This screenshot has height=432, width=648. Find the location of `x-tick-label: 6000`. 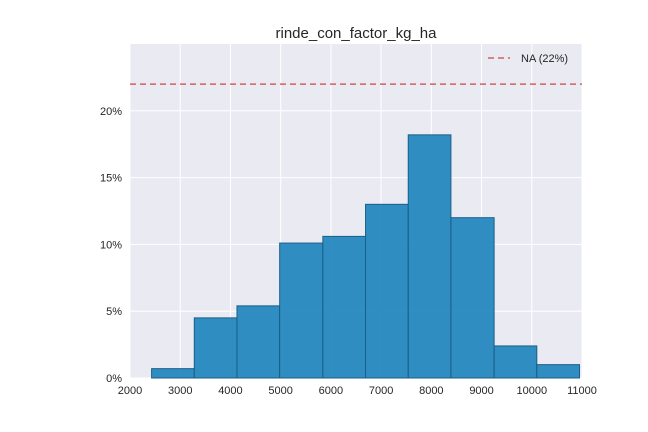

x-tick-label: 6000 is located at coordinates (331, 391).